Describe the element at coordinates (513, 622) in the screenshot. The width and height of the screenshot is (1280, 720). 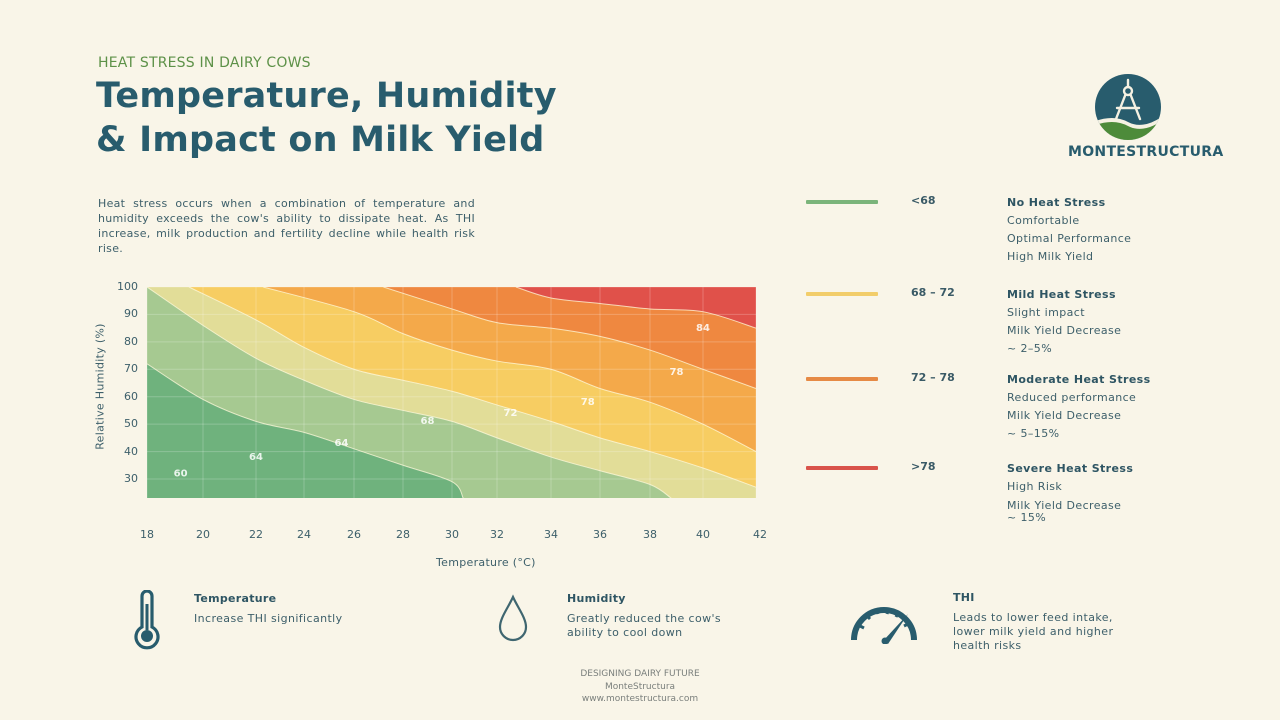
I see `droplet-icon` at that location.